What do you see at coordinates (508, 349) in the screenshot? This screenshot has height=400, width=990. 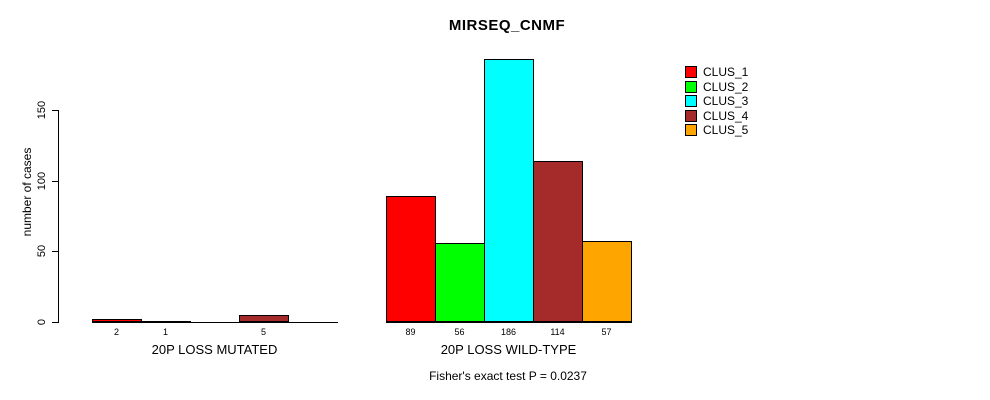 I see `x-group-label: 20P LOSS WILD-TYPE` at bounding box center [508, 349].